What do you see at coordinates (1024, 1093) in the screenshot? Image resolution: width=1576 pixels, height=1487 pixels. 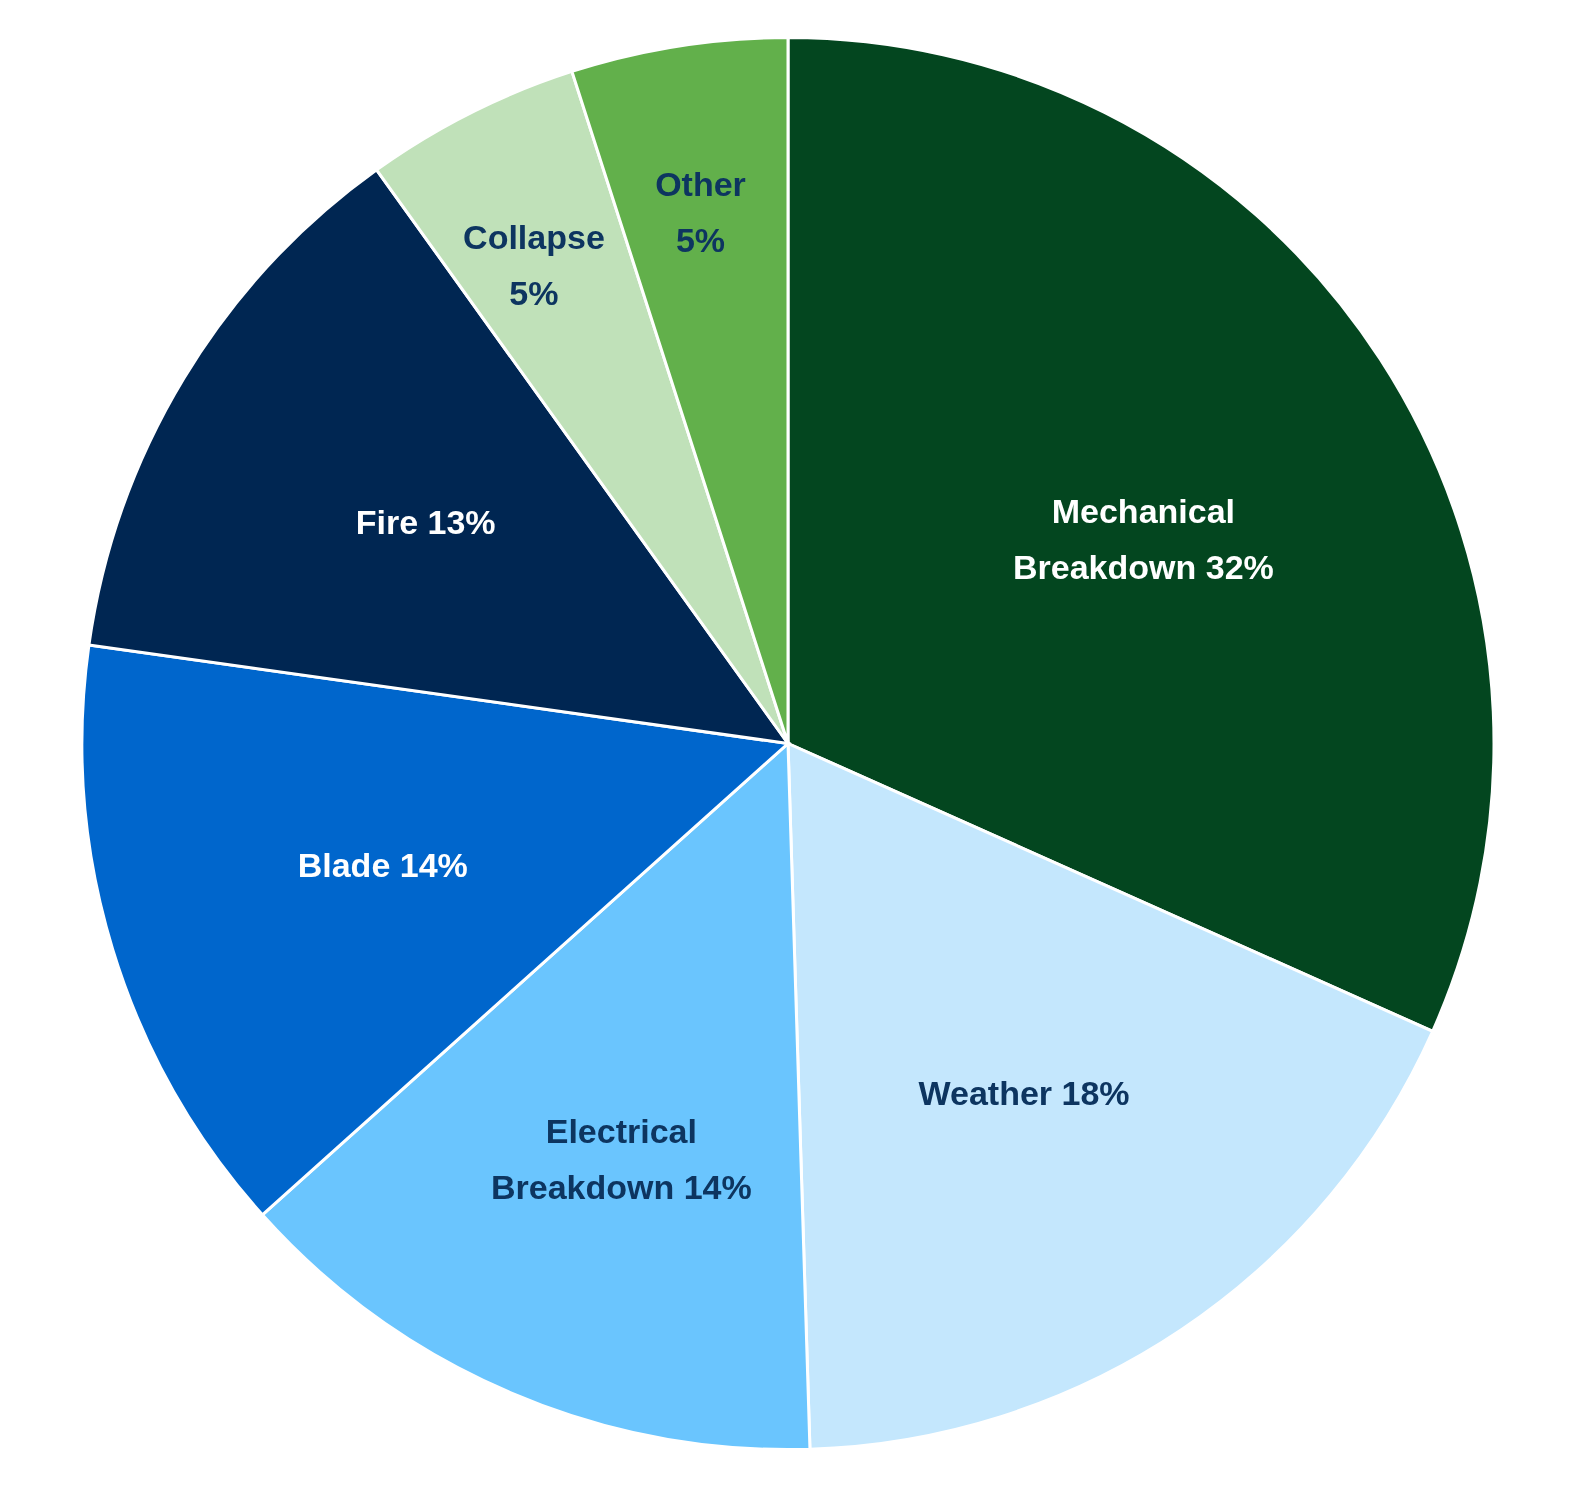 I see `slice-label: Weather 18%` at bounding box center [1024, 1093].